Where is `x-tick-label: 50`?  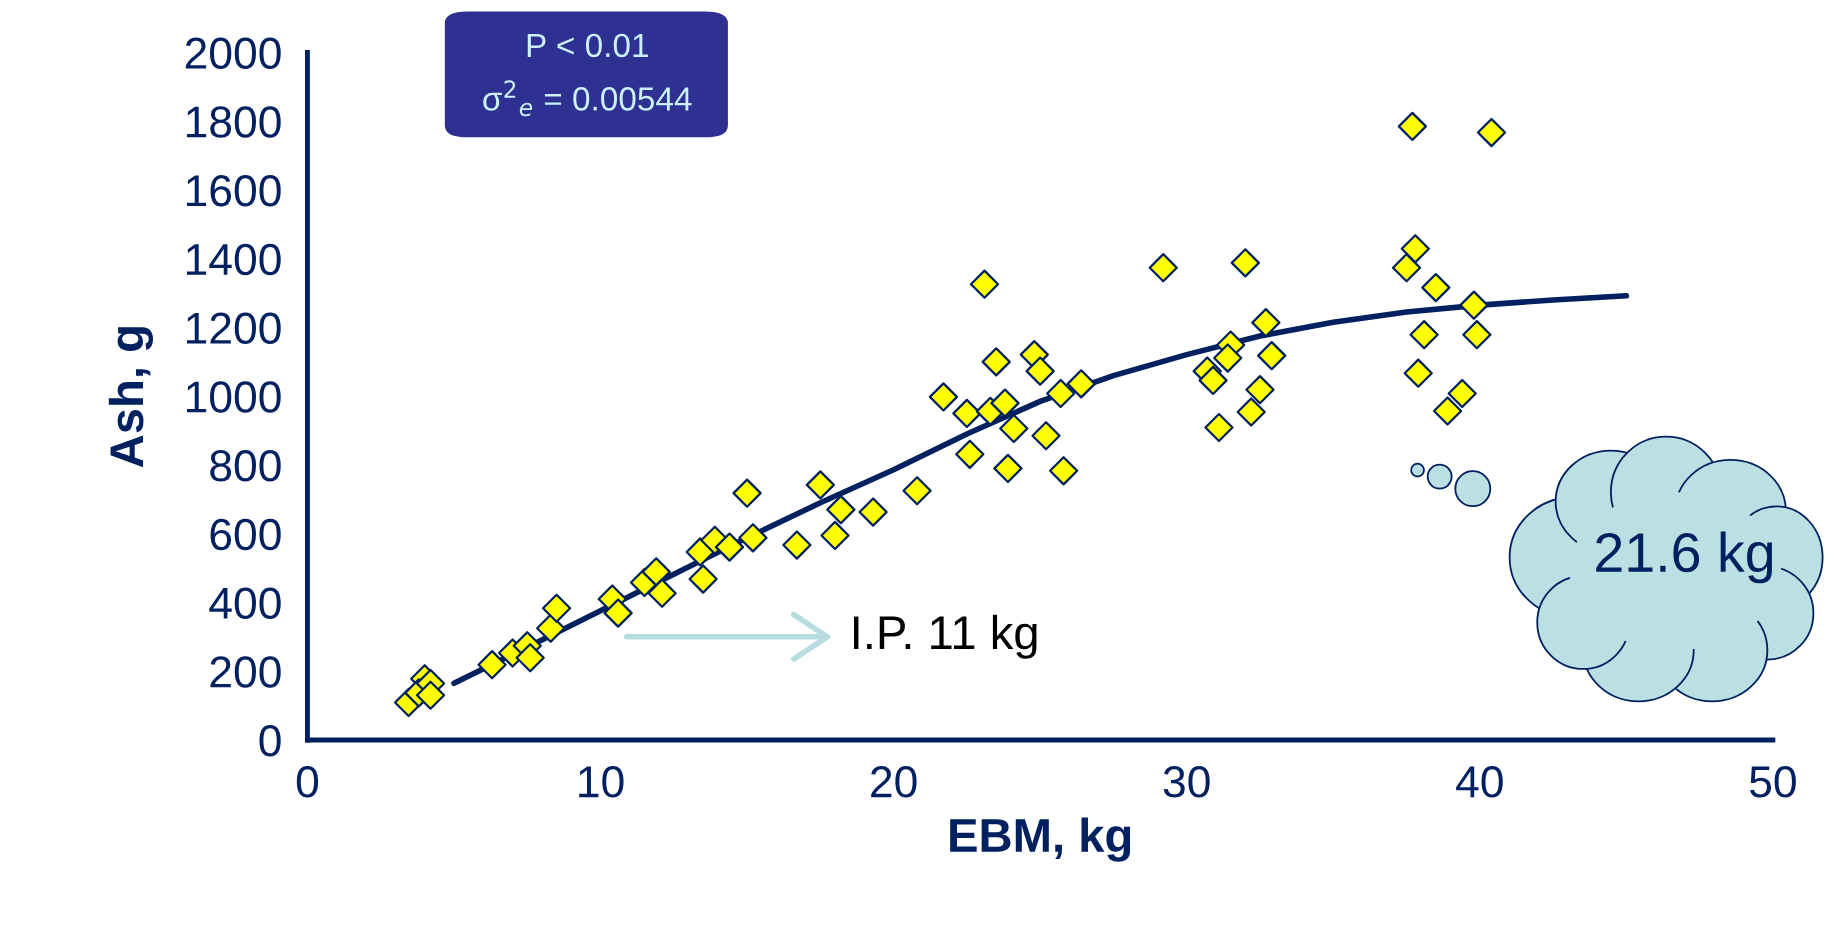 x-tick-label: 50 is located at coordinates (1772, 782).